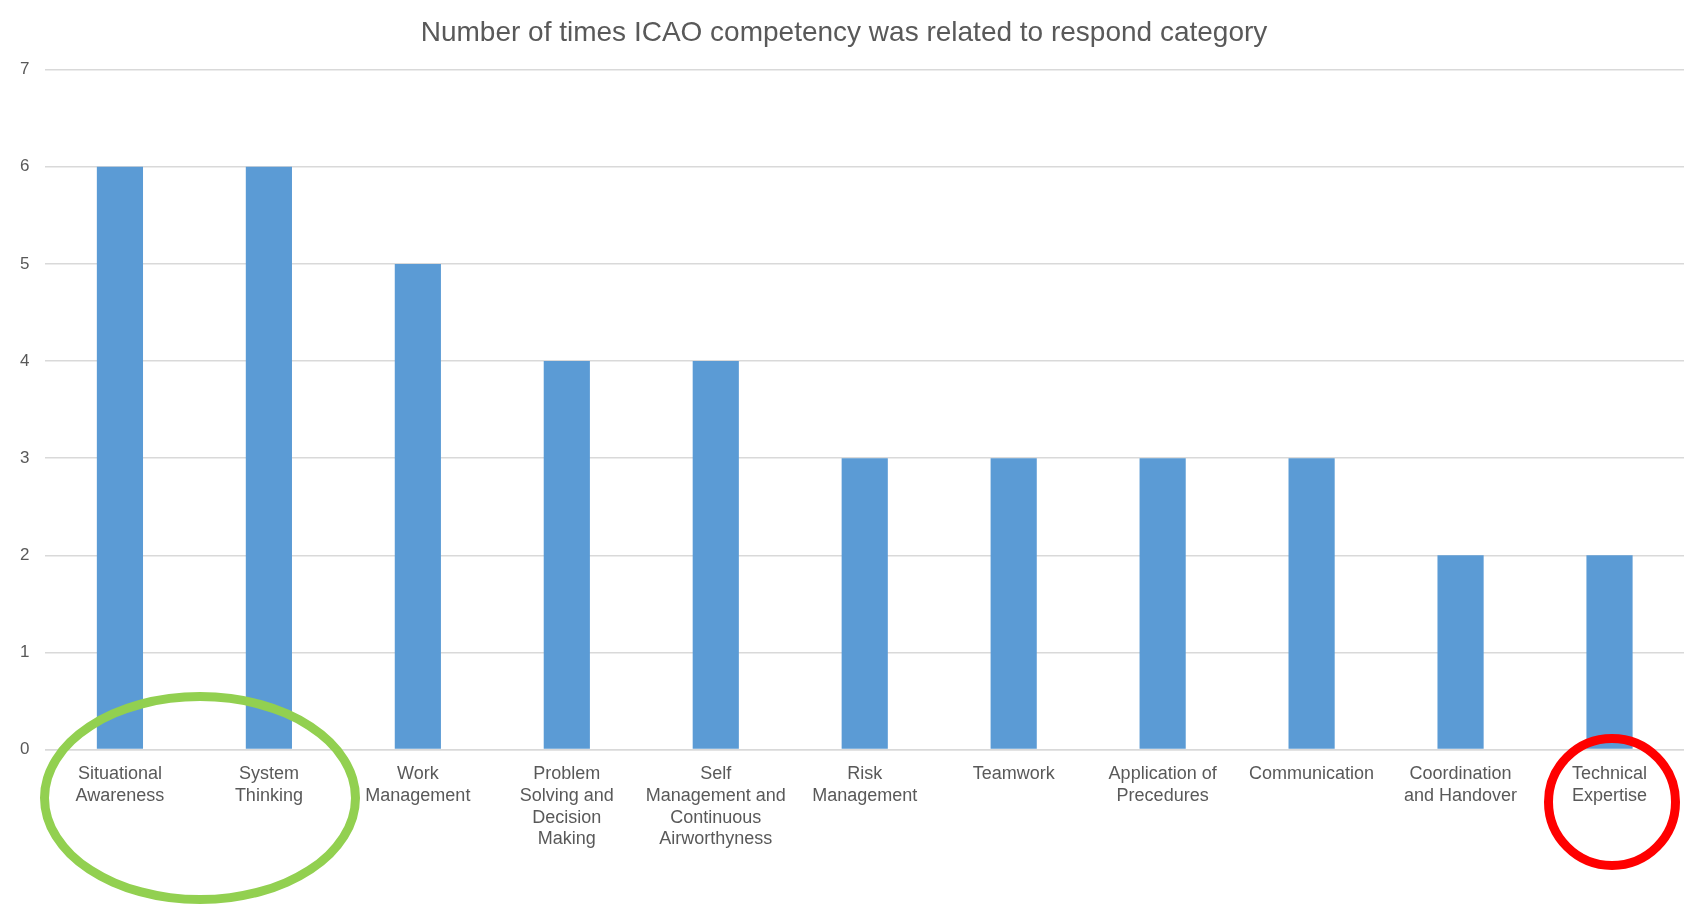  Describe the element at coordinates (24, 554) in the screenshot. I see `y-tick-label: 2` at that location.